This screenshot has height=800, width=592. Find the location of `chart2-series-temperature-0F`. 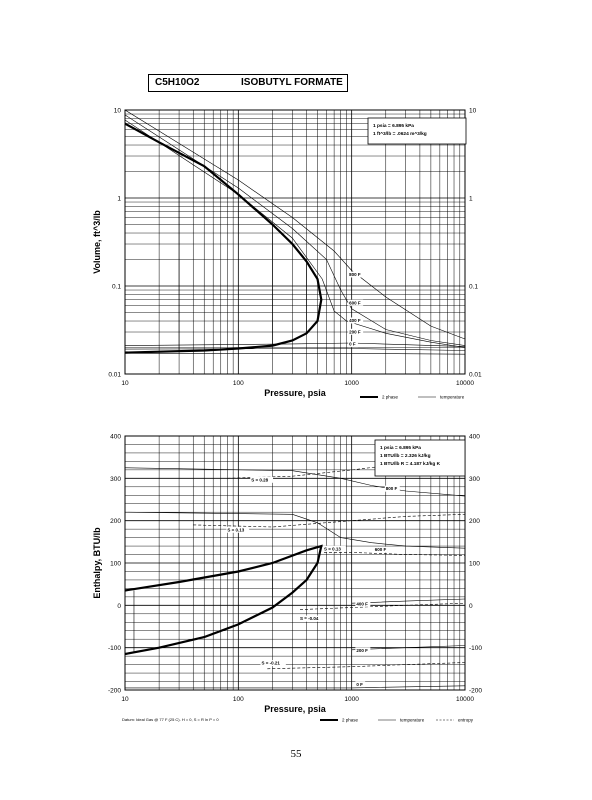

chart2-series-temperature-0F is located at coordinates (295, 687).